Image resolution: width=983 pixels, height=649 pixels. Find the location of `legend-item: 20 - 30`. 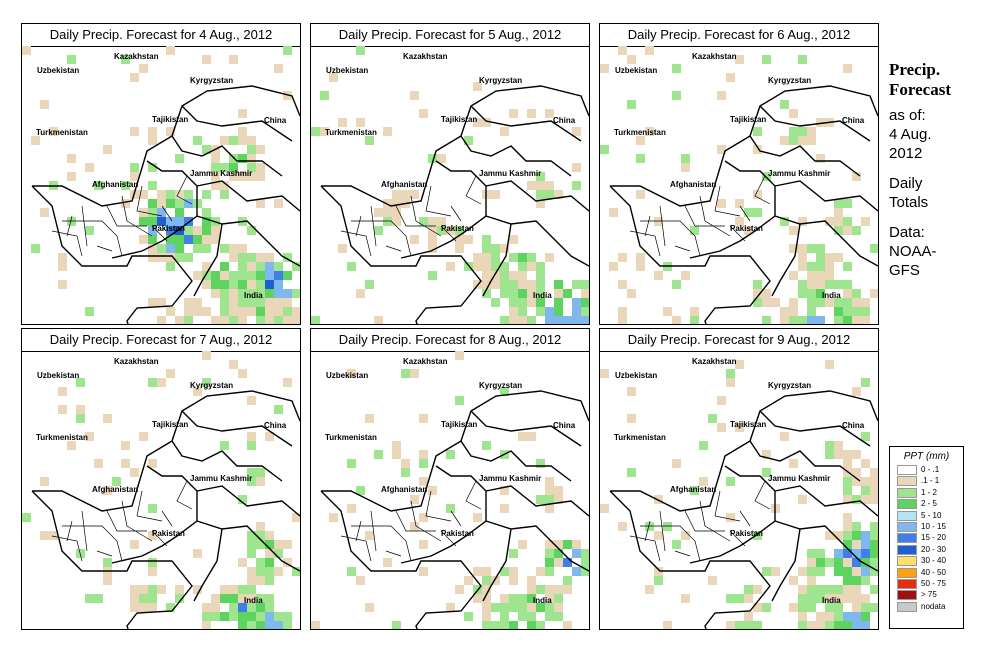

legend-item: 20 - 30 is located at coordinates (926, 549).